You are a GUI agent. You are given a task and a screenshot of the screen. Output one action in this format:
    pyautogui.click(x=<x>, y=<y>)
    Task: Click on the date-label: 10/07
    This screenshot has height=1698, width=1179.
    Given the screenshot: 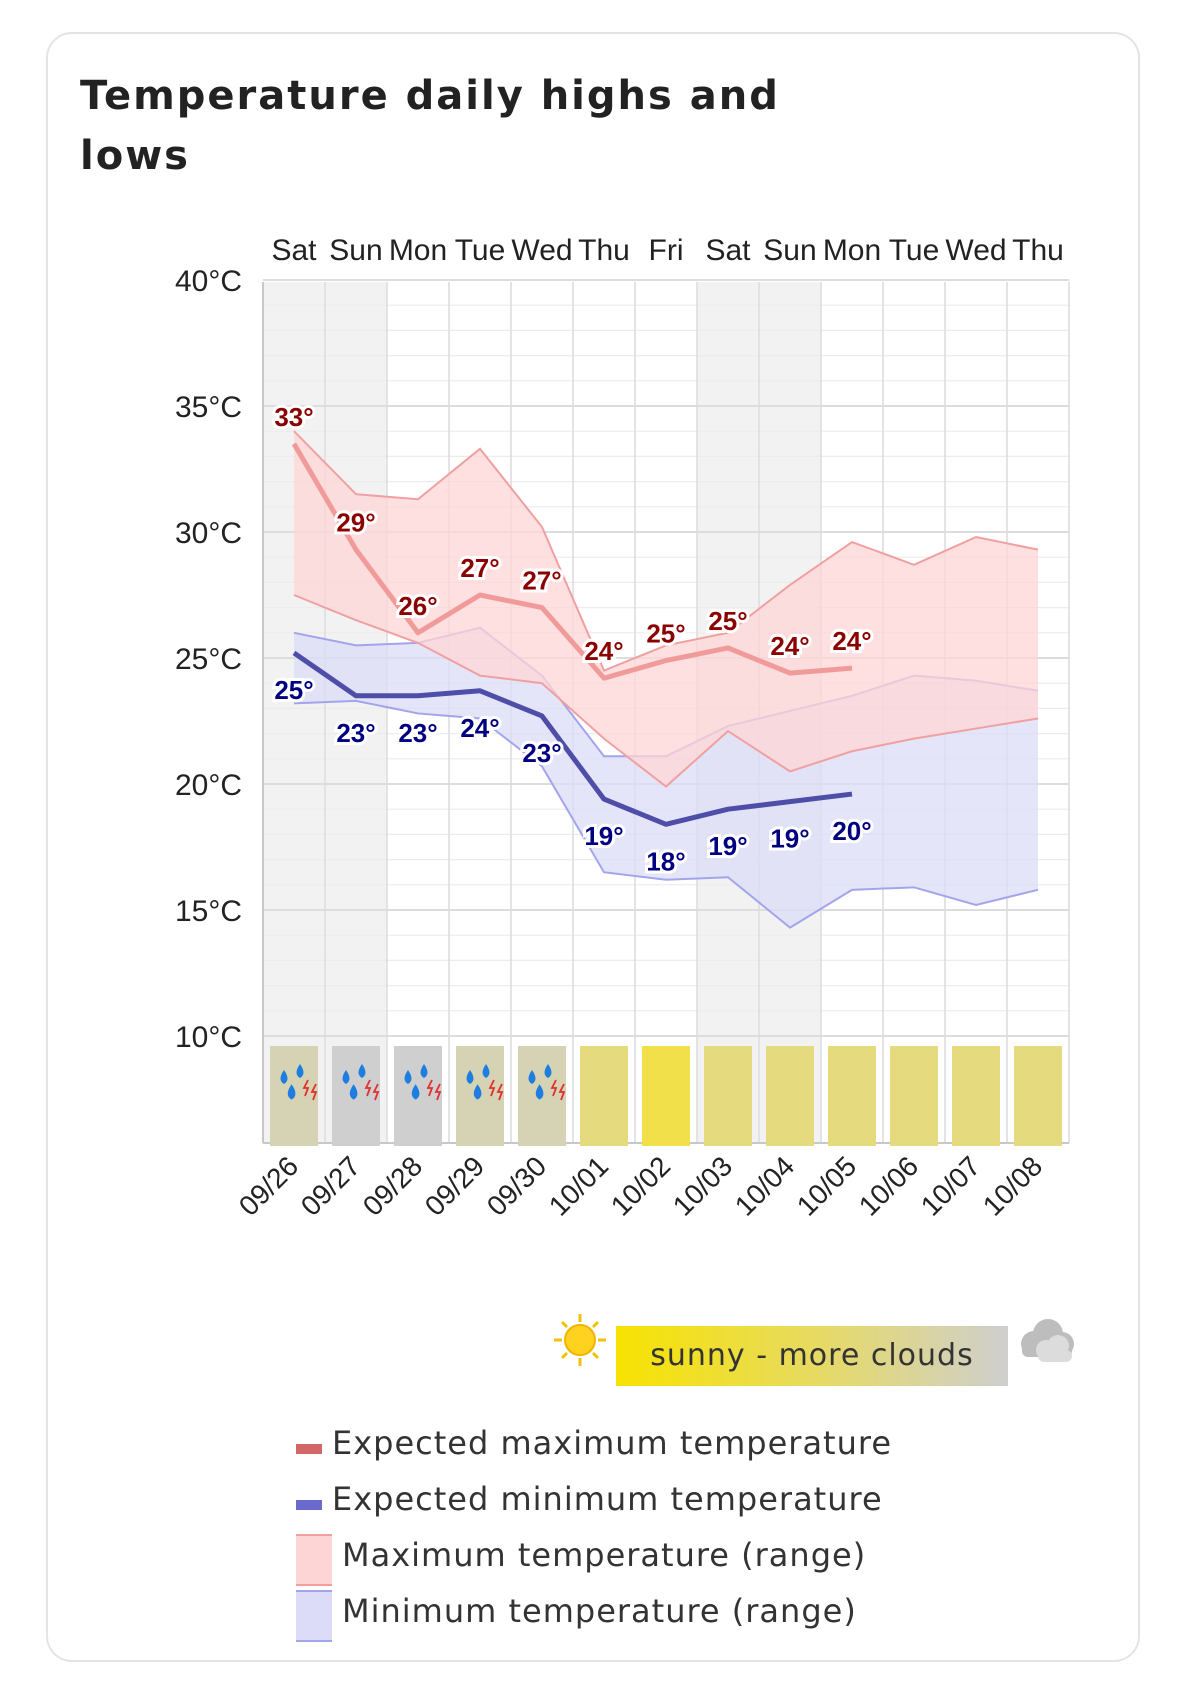 What is the action you would take?
    pyautogui.click(x=950, y=1185)
    